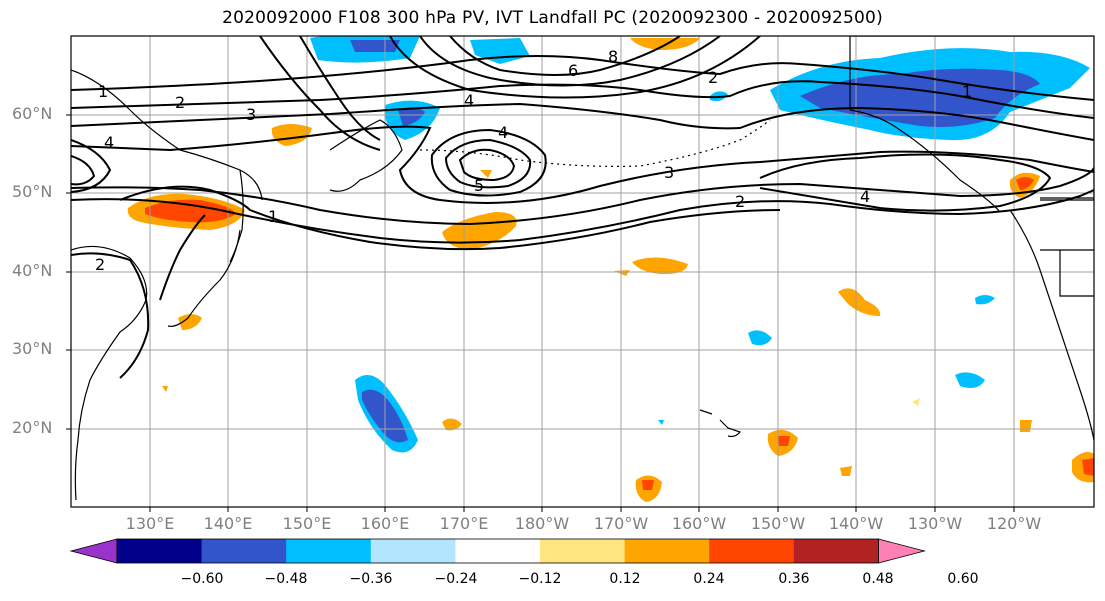 The height and width of the screenshot is (601, 1105). I want to click on colorbar-tick-label: 0.60, so click(963, 579).